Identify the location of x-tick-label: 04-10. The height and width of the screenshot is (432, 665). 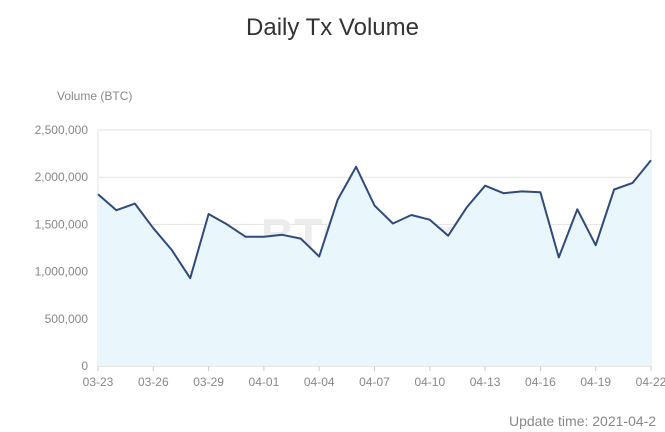
(429, 382).